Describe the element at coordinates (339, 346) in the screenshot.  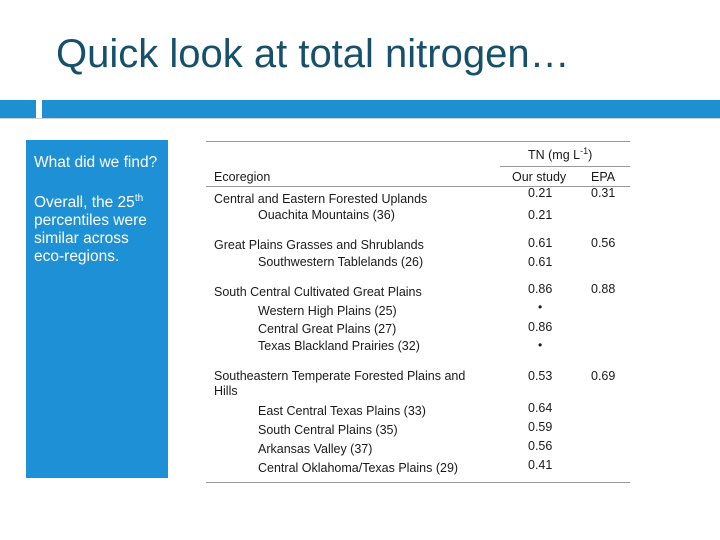
I see `row-name: Texas Blackland Prairies (32)` at that location.